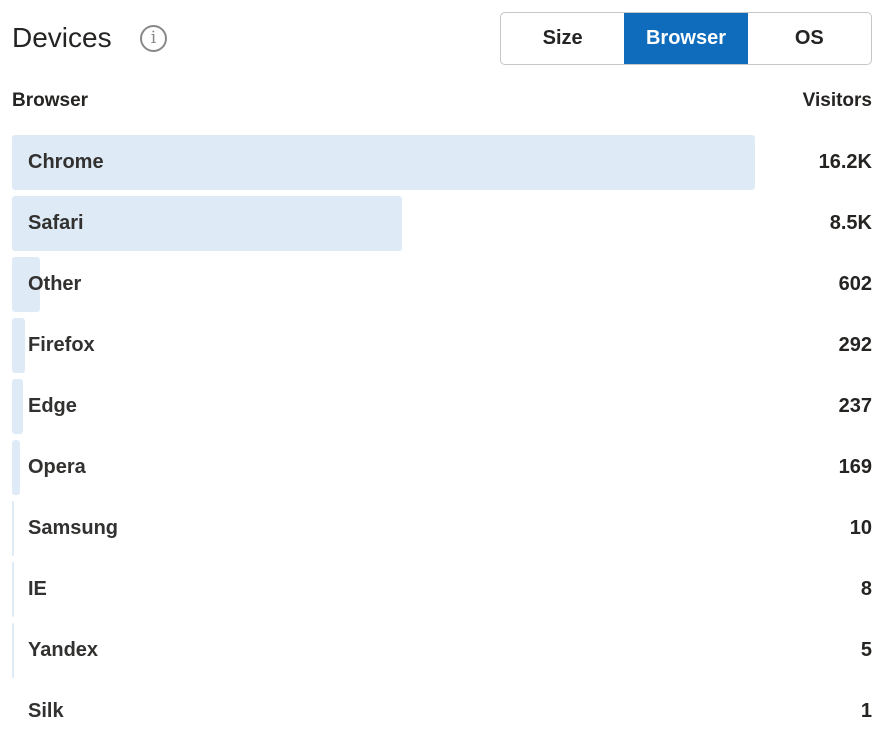 This screenshot has width=891, height=744. Describe the element at coordinates (442, 528) in the screenshot. I see `table-row: Samsung 10` at that location.